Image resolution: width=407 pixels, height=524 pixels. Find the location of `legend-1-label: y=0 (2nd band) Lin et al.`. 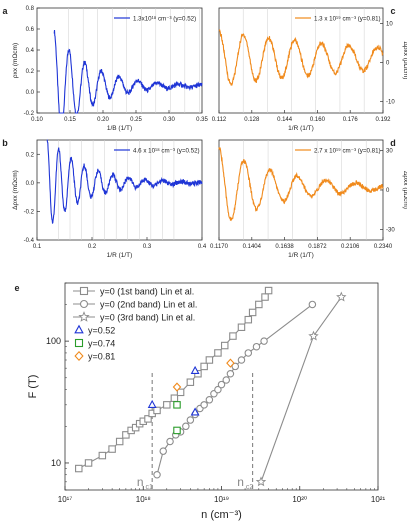

legend-1-label: y=0 (2nd band) Lin et al. is located at coordinates (148, 305).